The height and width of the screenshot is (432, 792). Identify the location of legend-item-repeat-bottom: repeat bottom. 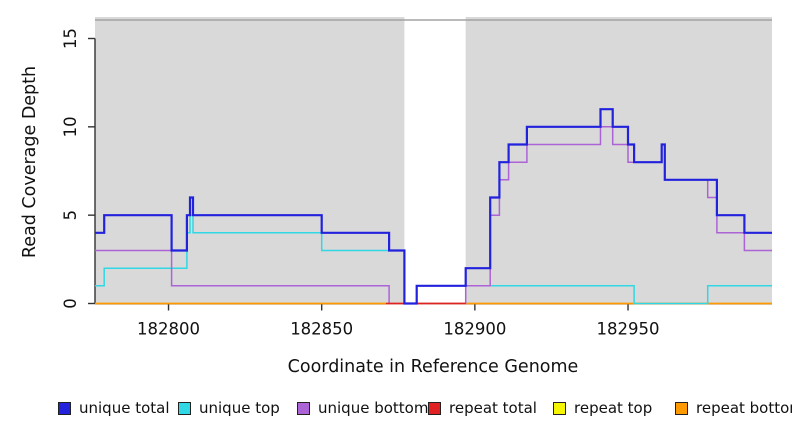
(733, 408).